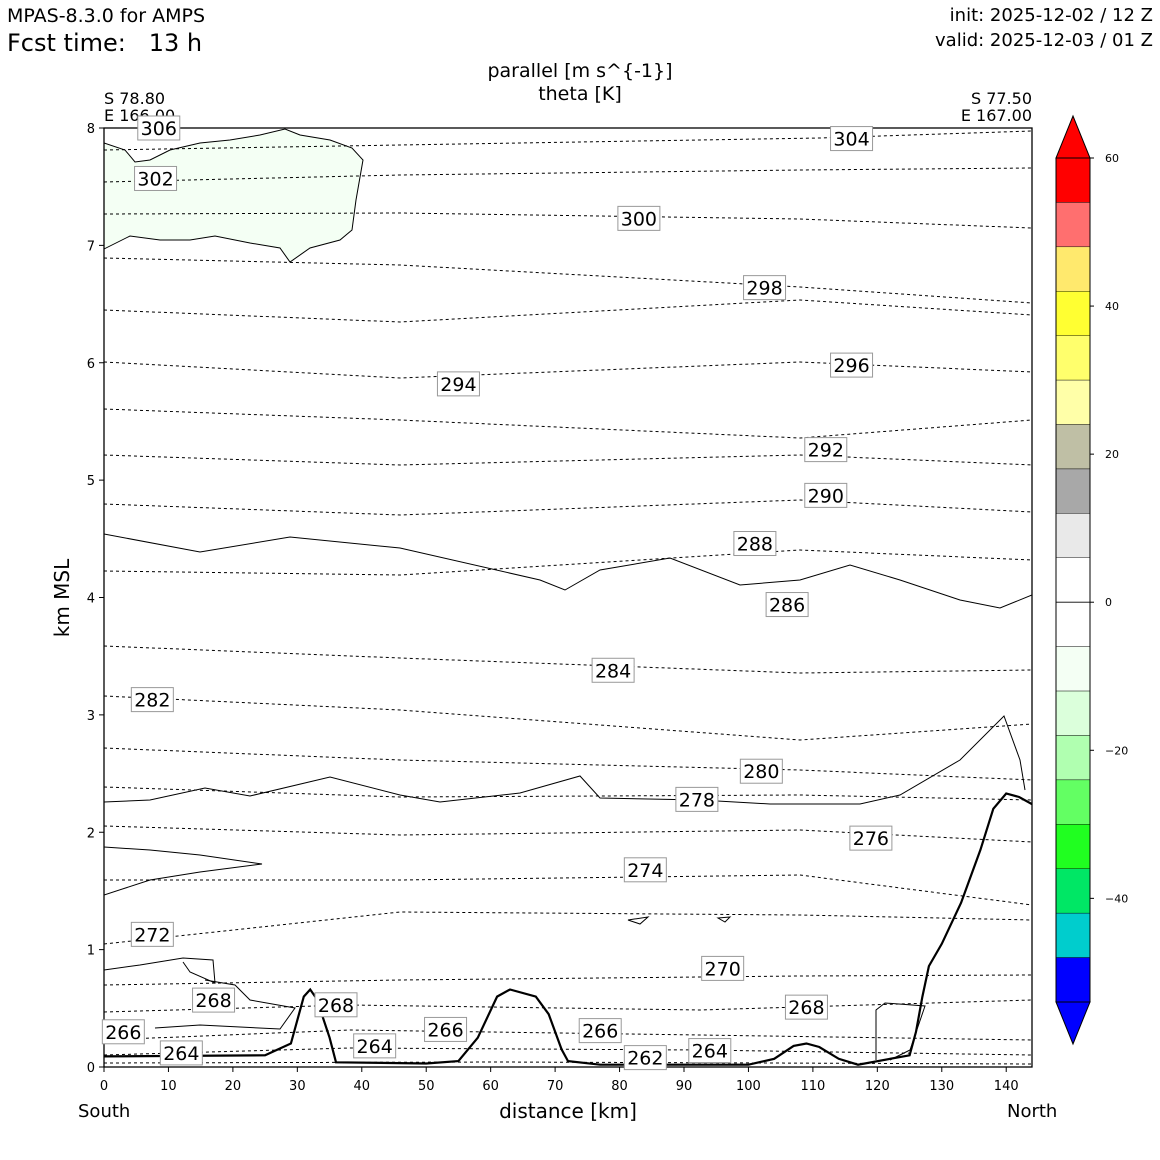  What do you see at coordinates (362, 1086) in the screenshot?
I see `x-tick-label: 40` at bounding box center [362, 1086].